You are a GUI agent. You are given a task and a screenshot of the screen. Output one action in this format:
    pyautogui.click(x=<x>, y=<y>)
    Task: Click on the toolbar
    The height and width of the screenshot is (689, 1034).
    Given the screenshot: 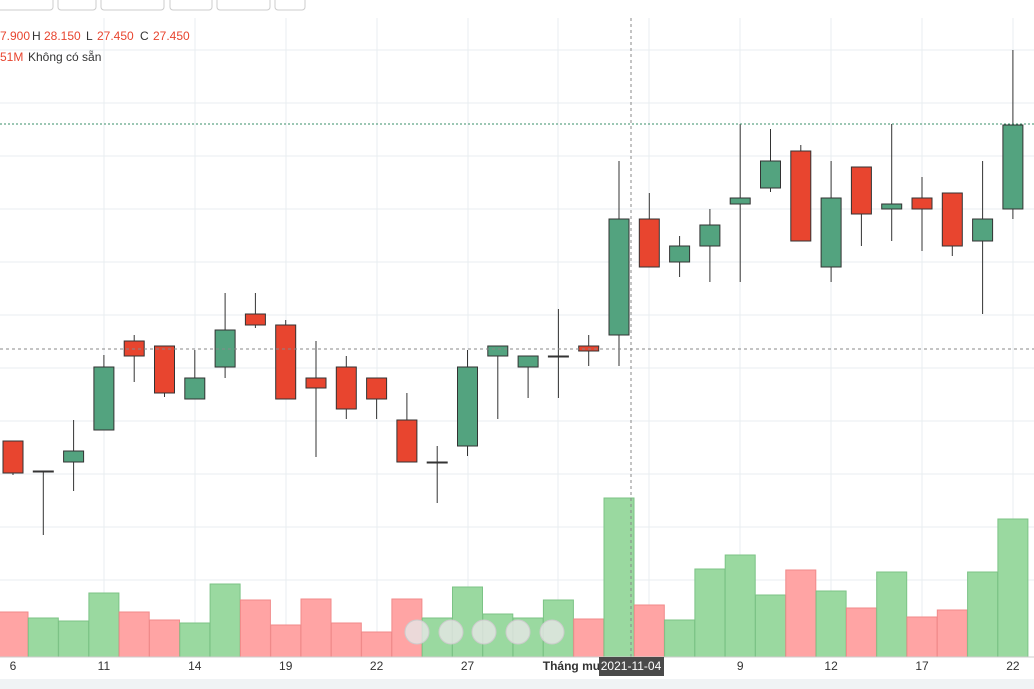 What is the action you would take?
    pyautogui.click(x=153, y=5)
    